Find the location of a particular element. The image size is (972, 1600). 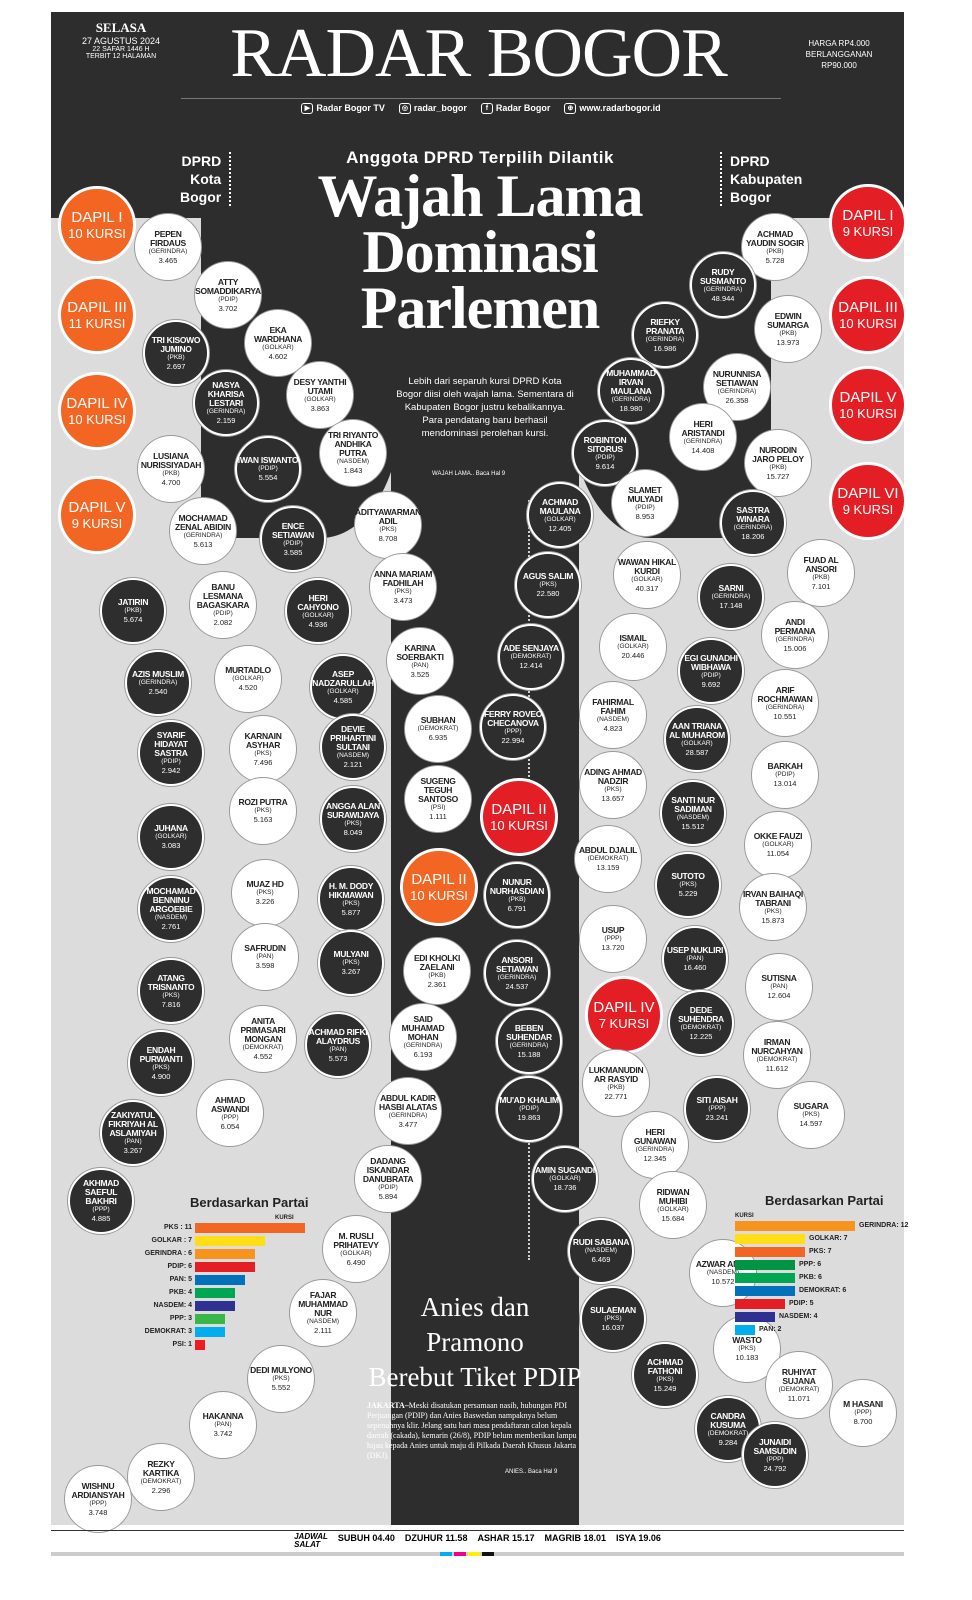

social-link: ◎ radar_bogor is located at coordinates (432, 109).